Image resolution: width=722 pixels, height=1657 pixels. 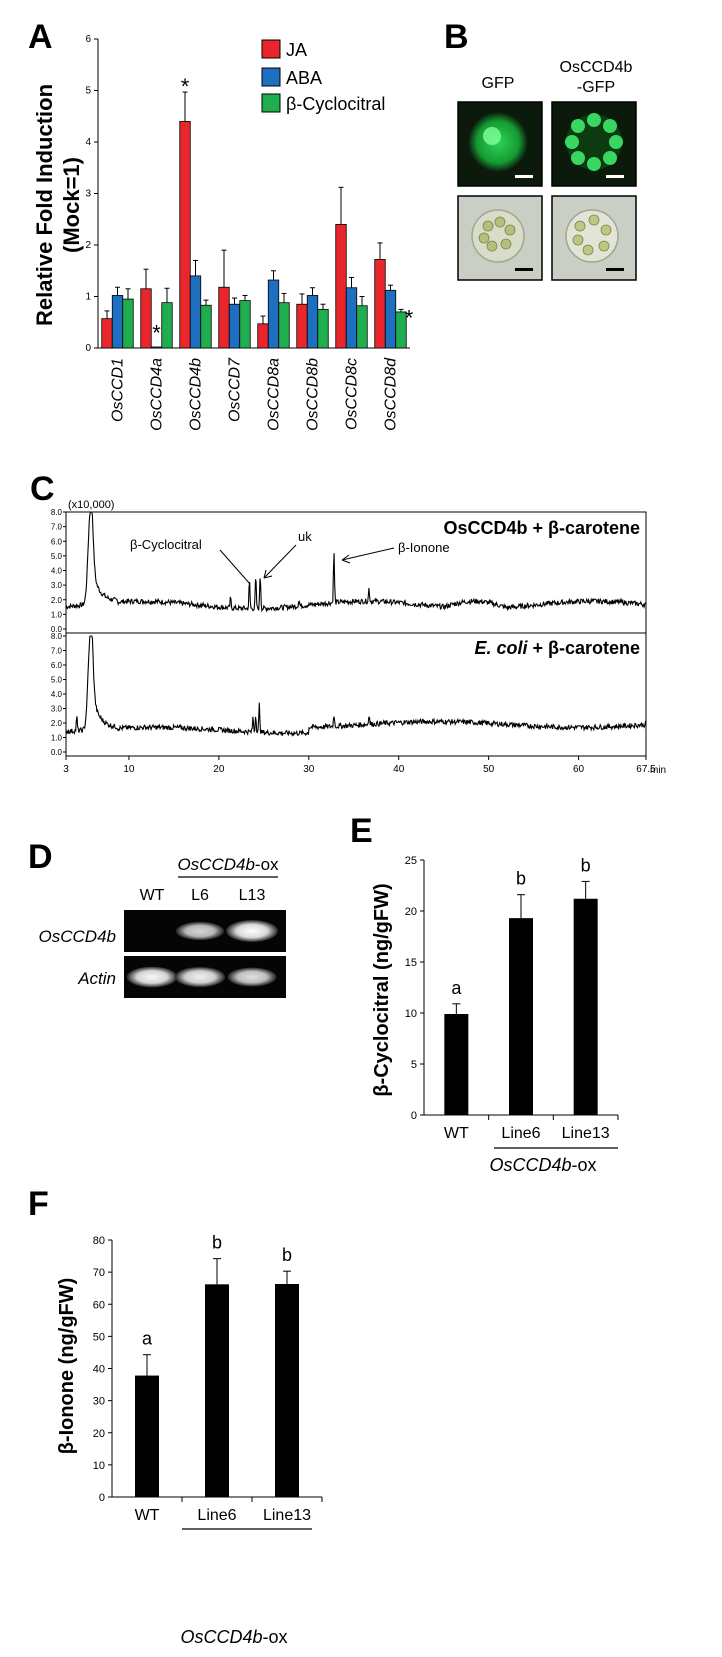 What do you see at coordinates (456, 37) in the screenshot?
I see `panel-label-b: B` at bounding box center [456, 37].